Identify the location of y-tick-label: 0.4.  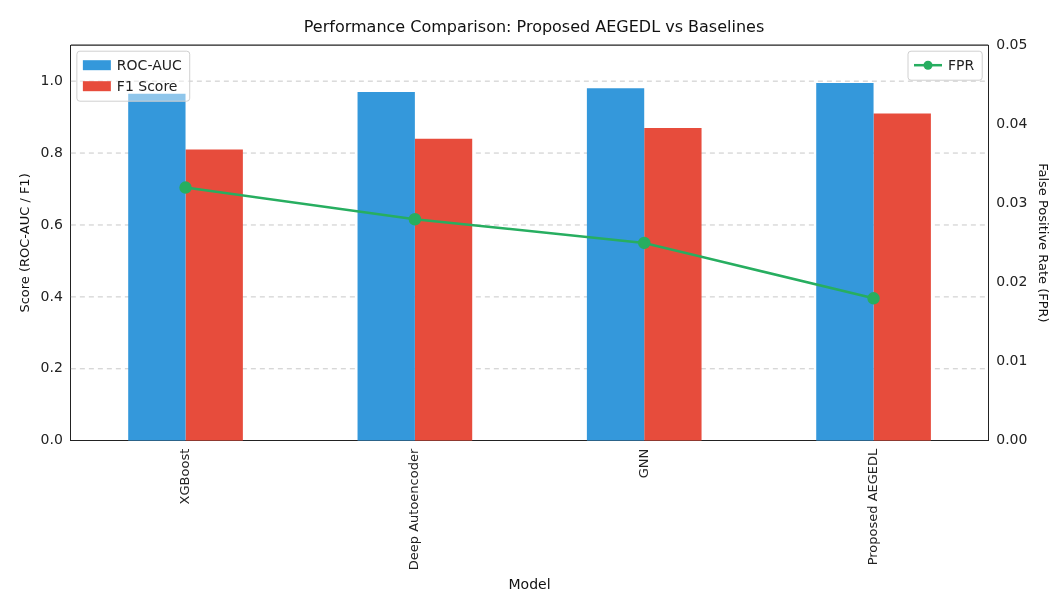
(51, 295).